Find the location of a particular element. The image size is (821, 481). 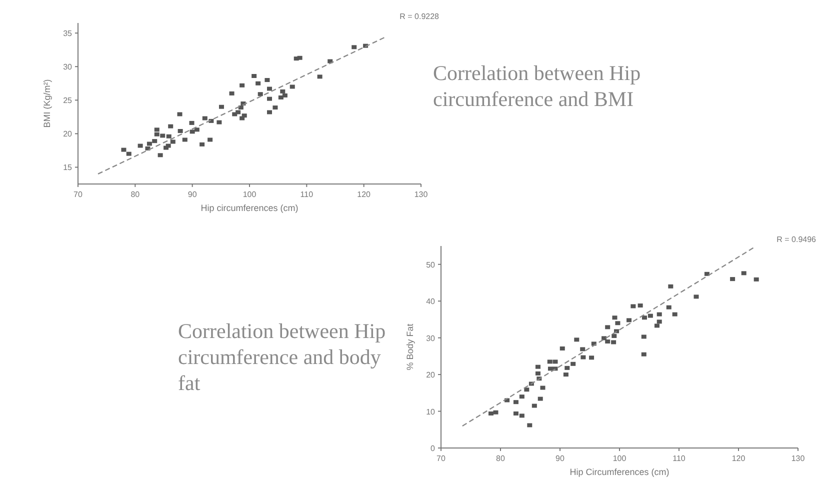

y-axis-title: BMI (Kg/m²) is located at coordinates (47, 103).